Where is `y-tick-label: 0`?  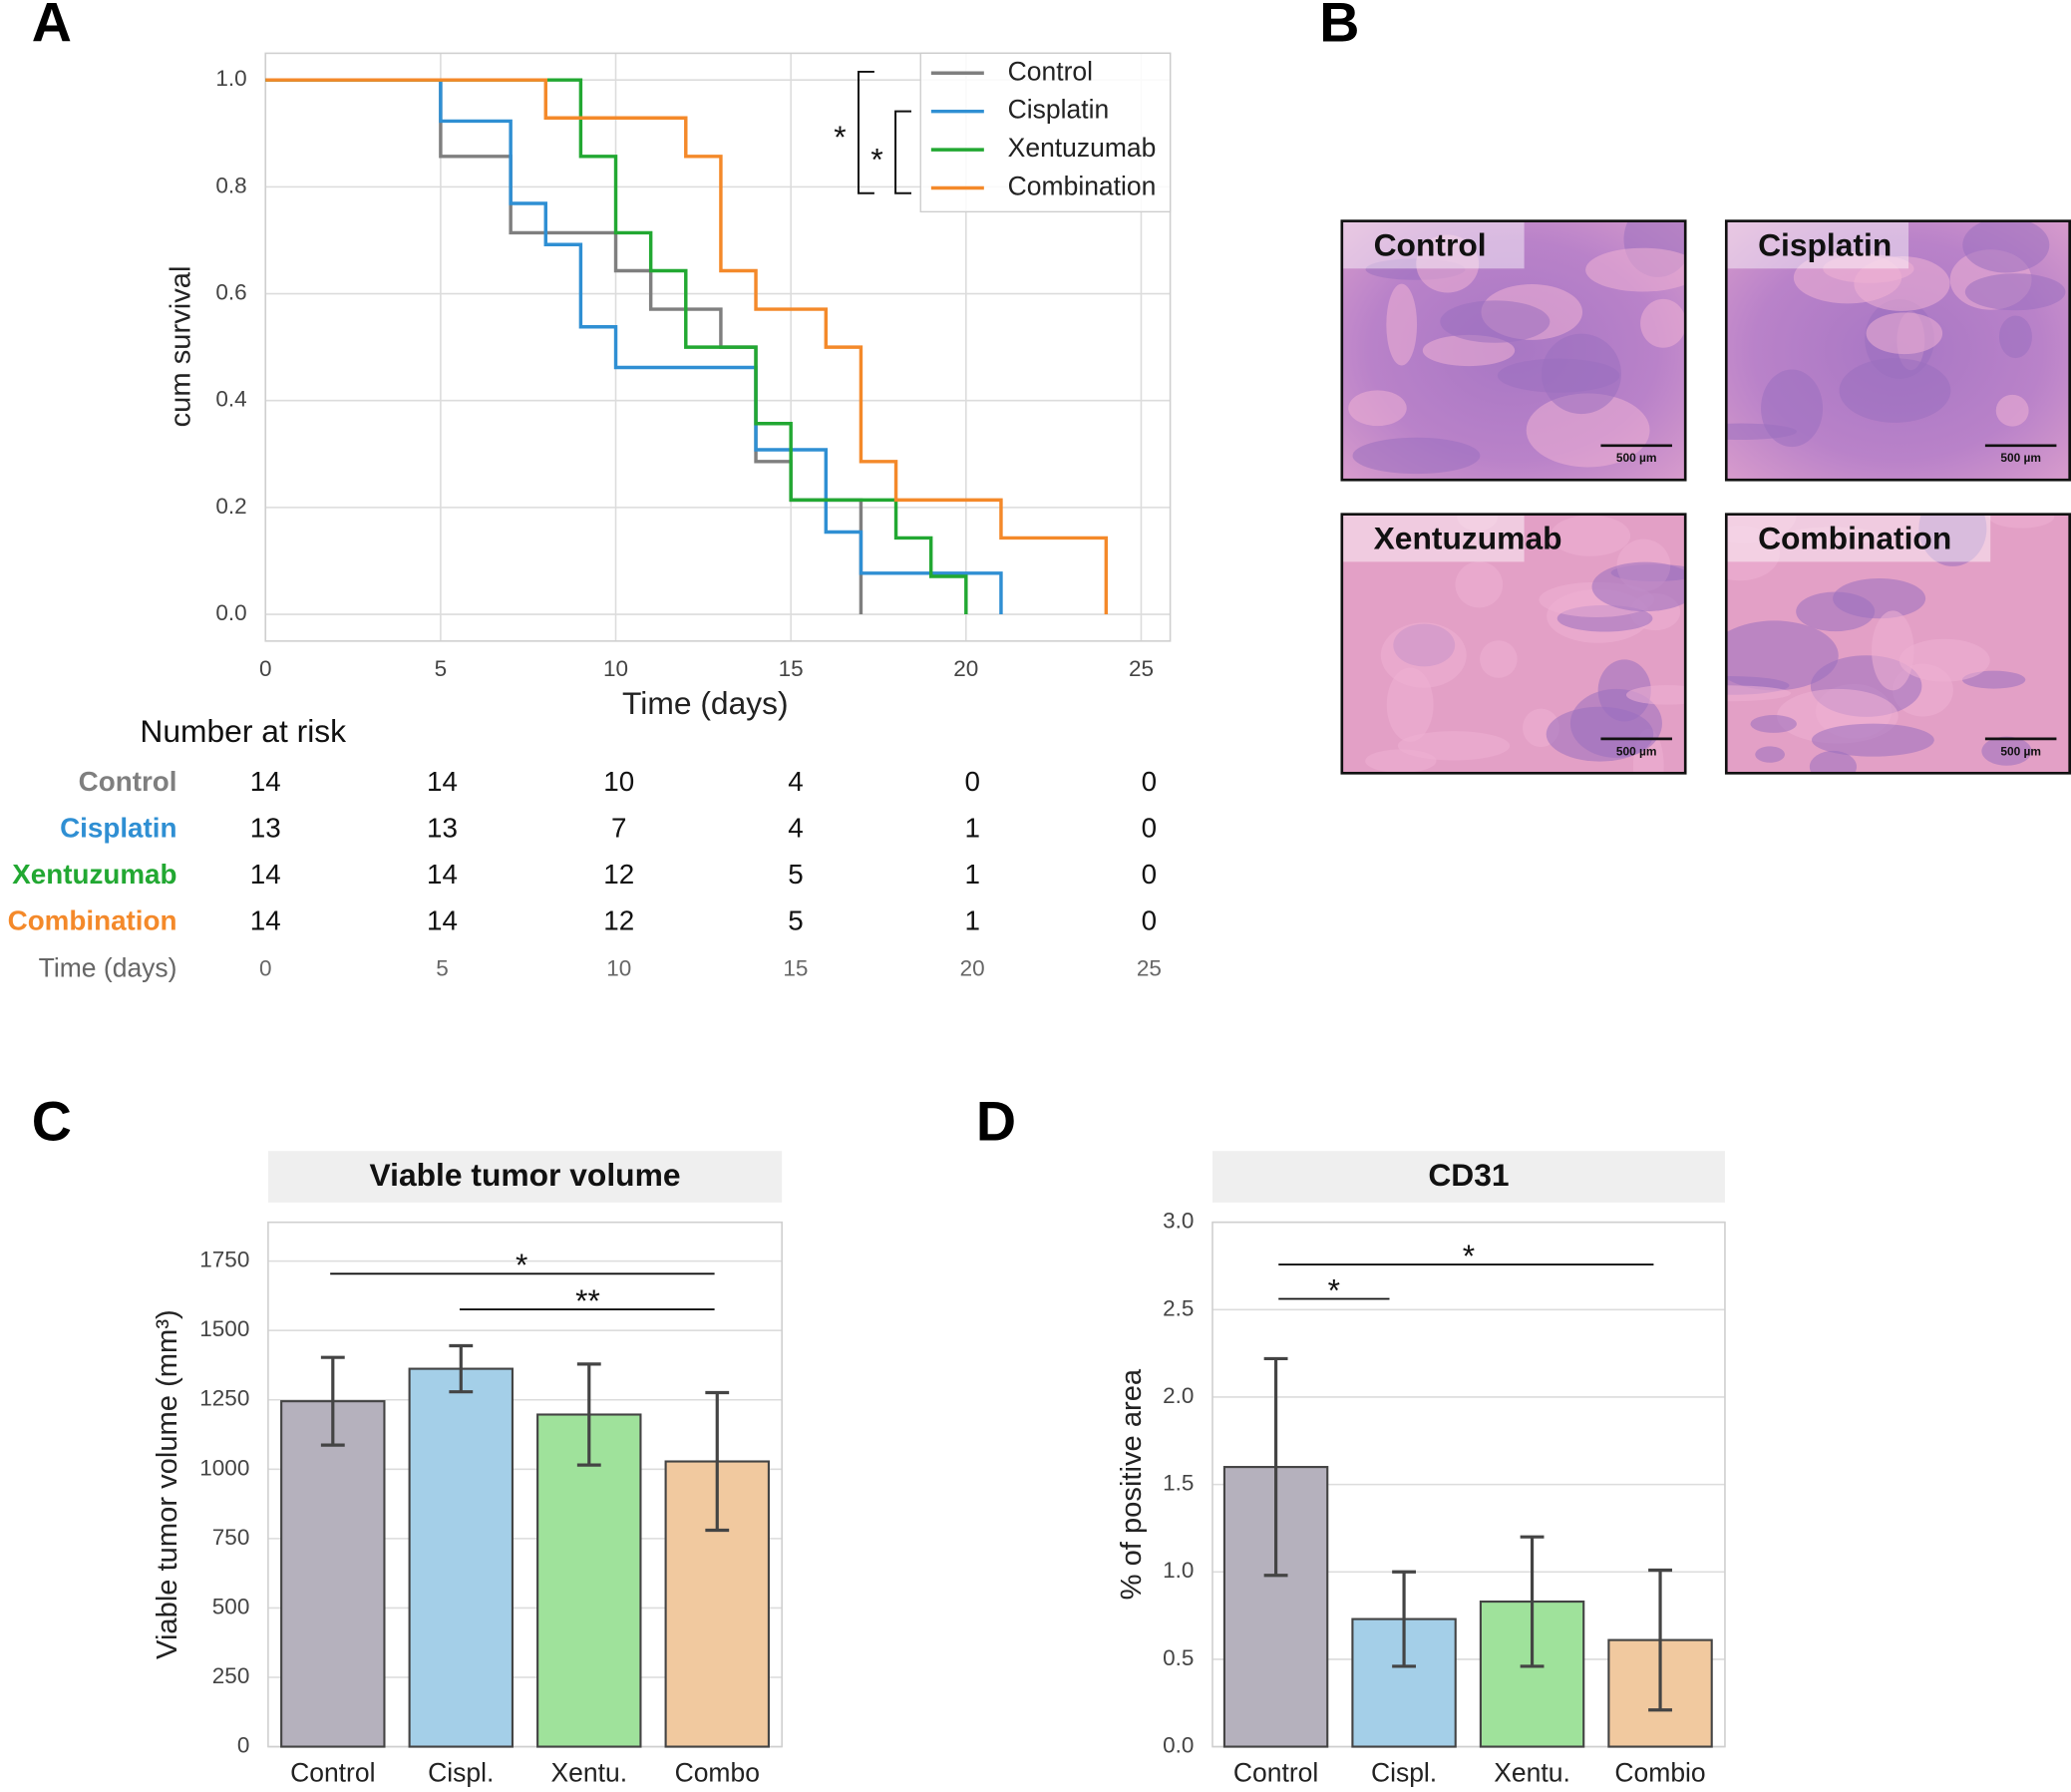 y-tick-label: 0 is located at coordinates (243, 1745).